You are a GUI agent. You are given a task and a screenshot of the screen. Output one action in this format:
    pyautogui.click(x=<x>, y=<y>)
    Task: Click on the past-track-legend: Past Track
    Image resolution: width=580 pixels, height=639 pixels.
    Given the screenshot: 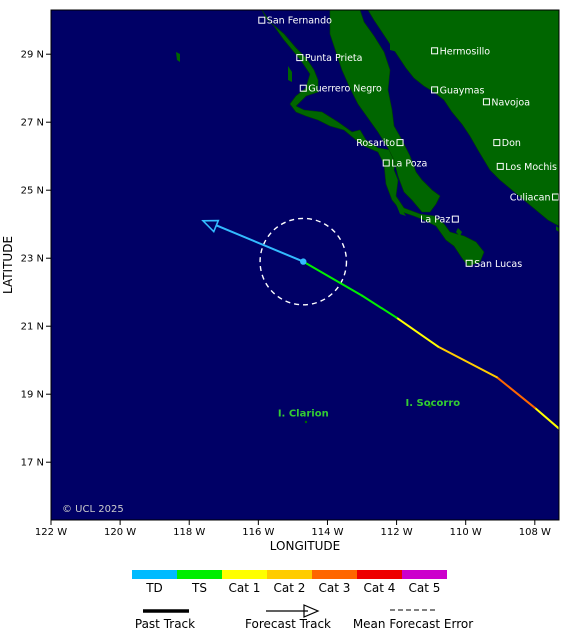 What is the action you would take?
    pyautogui.click(x=165, y=620)
    